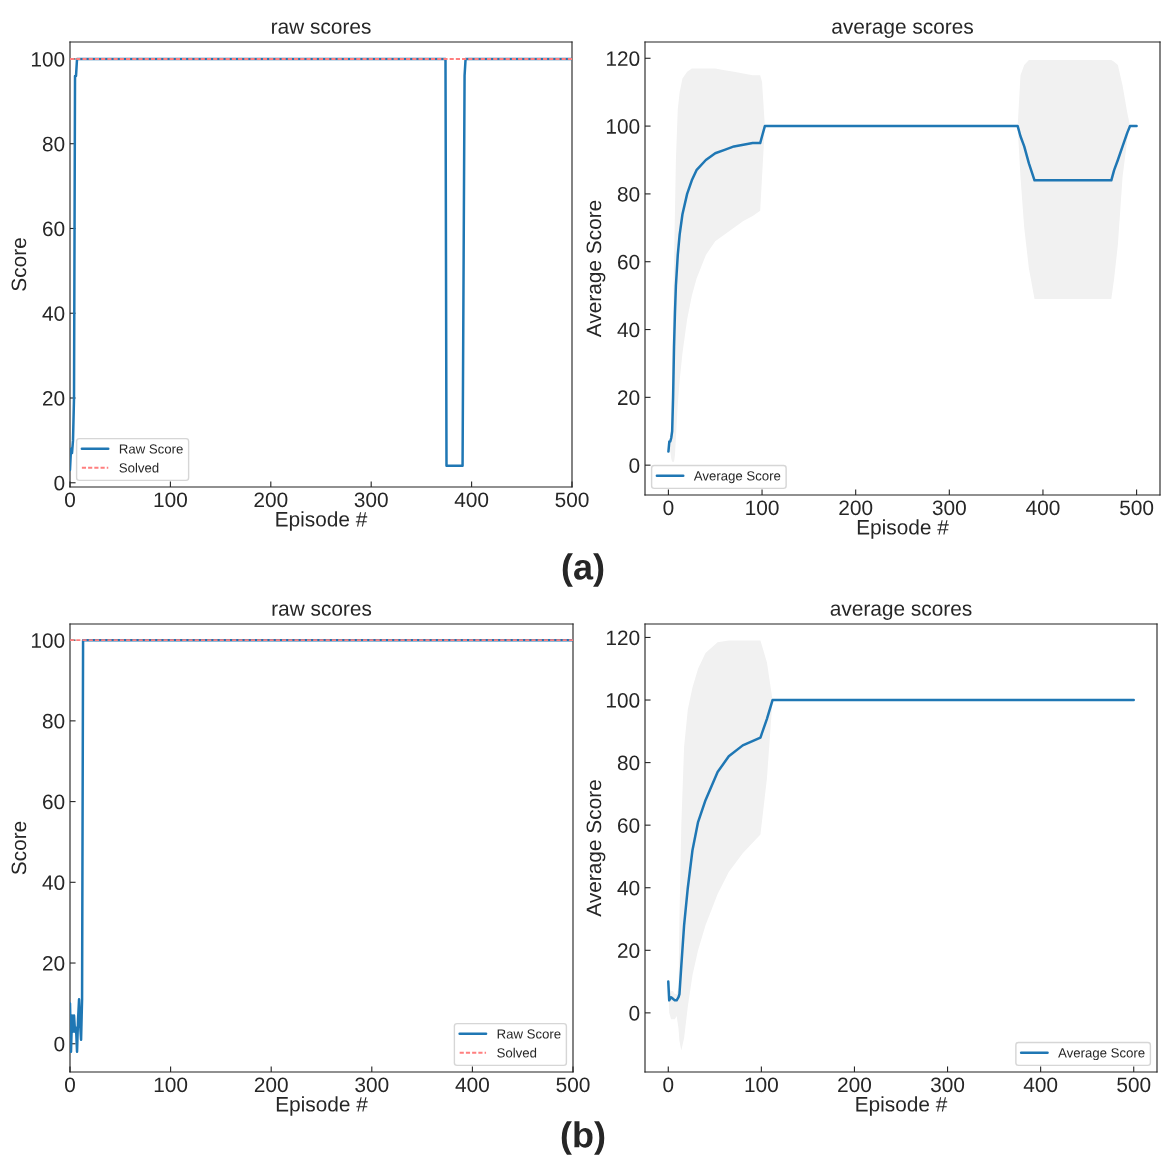 The height and width of the screenshot is (1172, 1172). Describe the element at coordinates (583, 570) in the screenshot. I see `text: (a)` at that location.